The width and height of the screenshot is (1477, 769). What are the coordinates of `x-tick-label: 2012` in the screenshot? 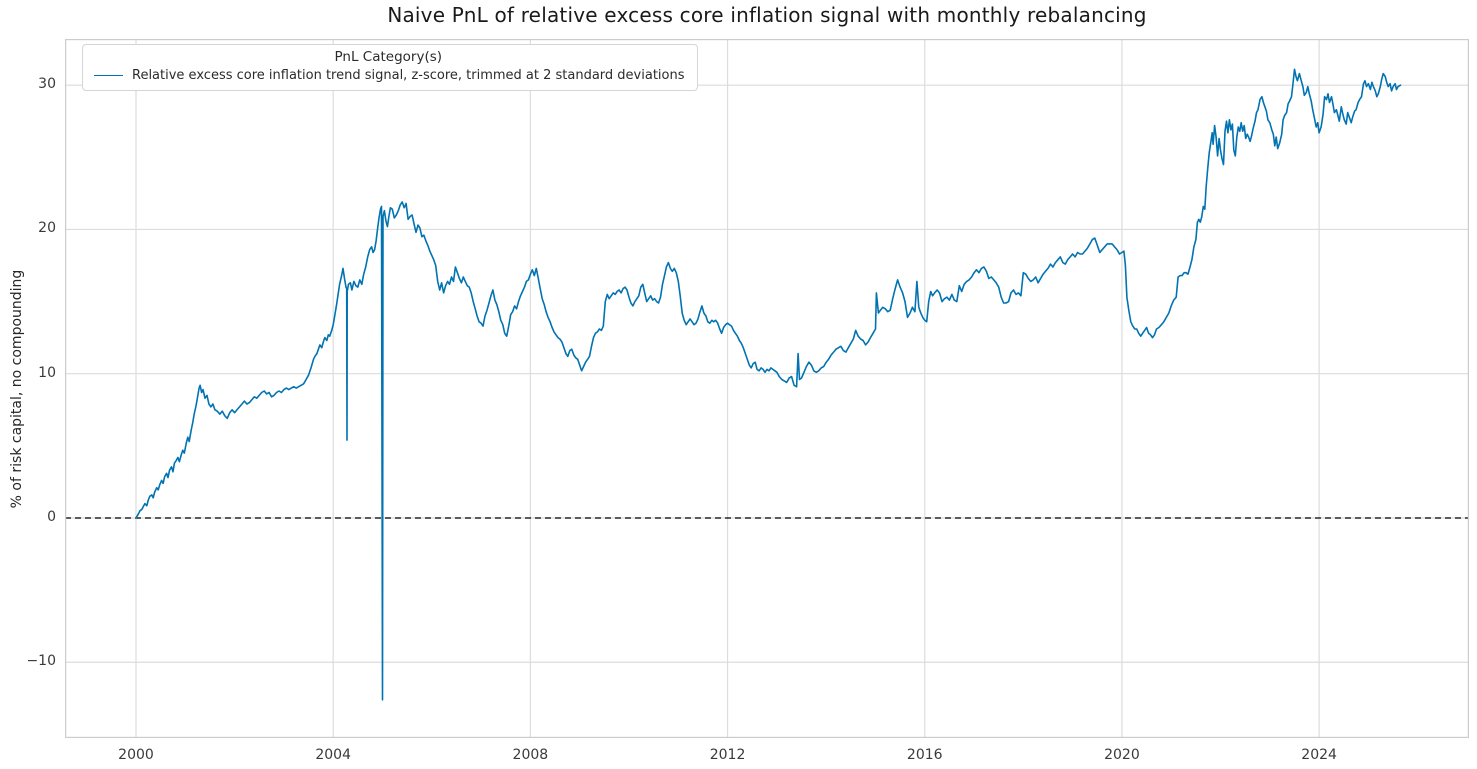 It's located at (727, 755).